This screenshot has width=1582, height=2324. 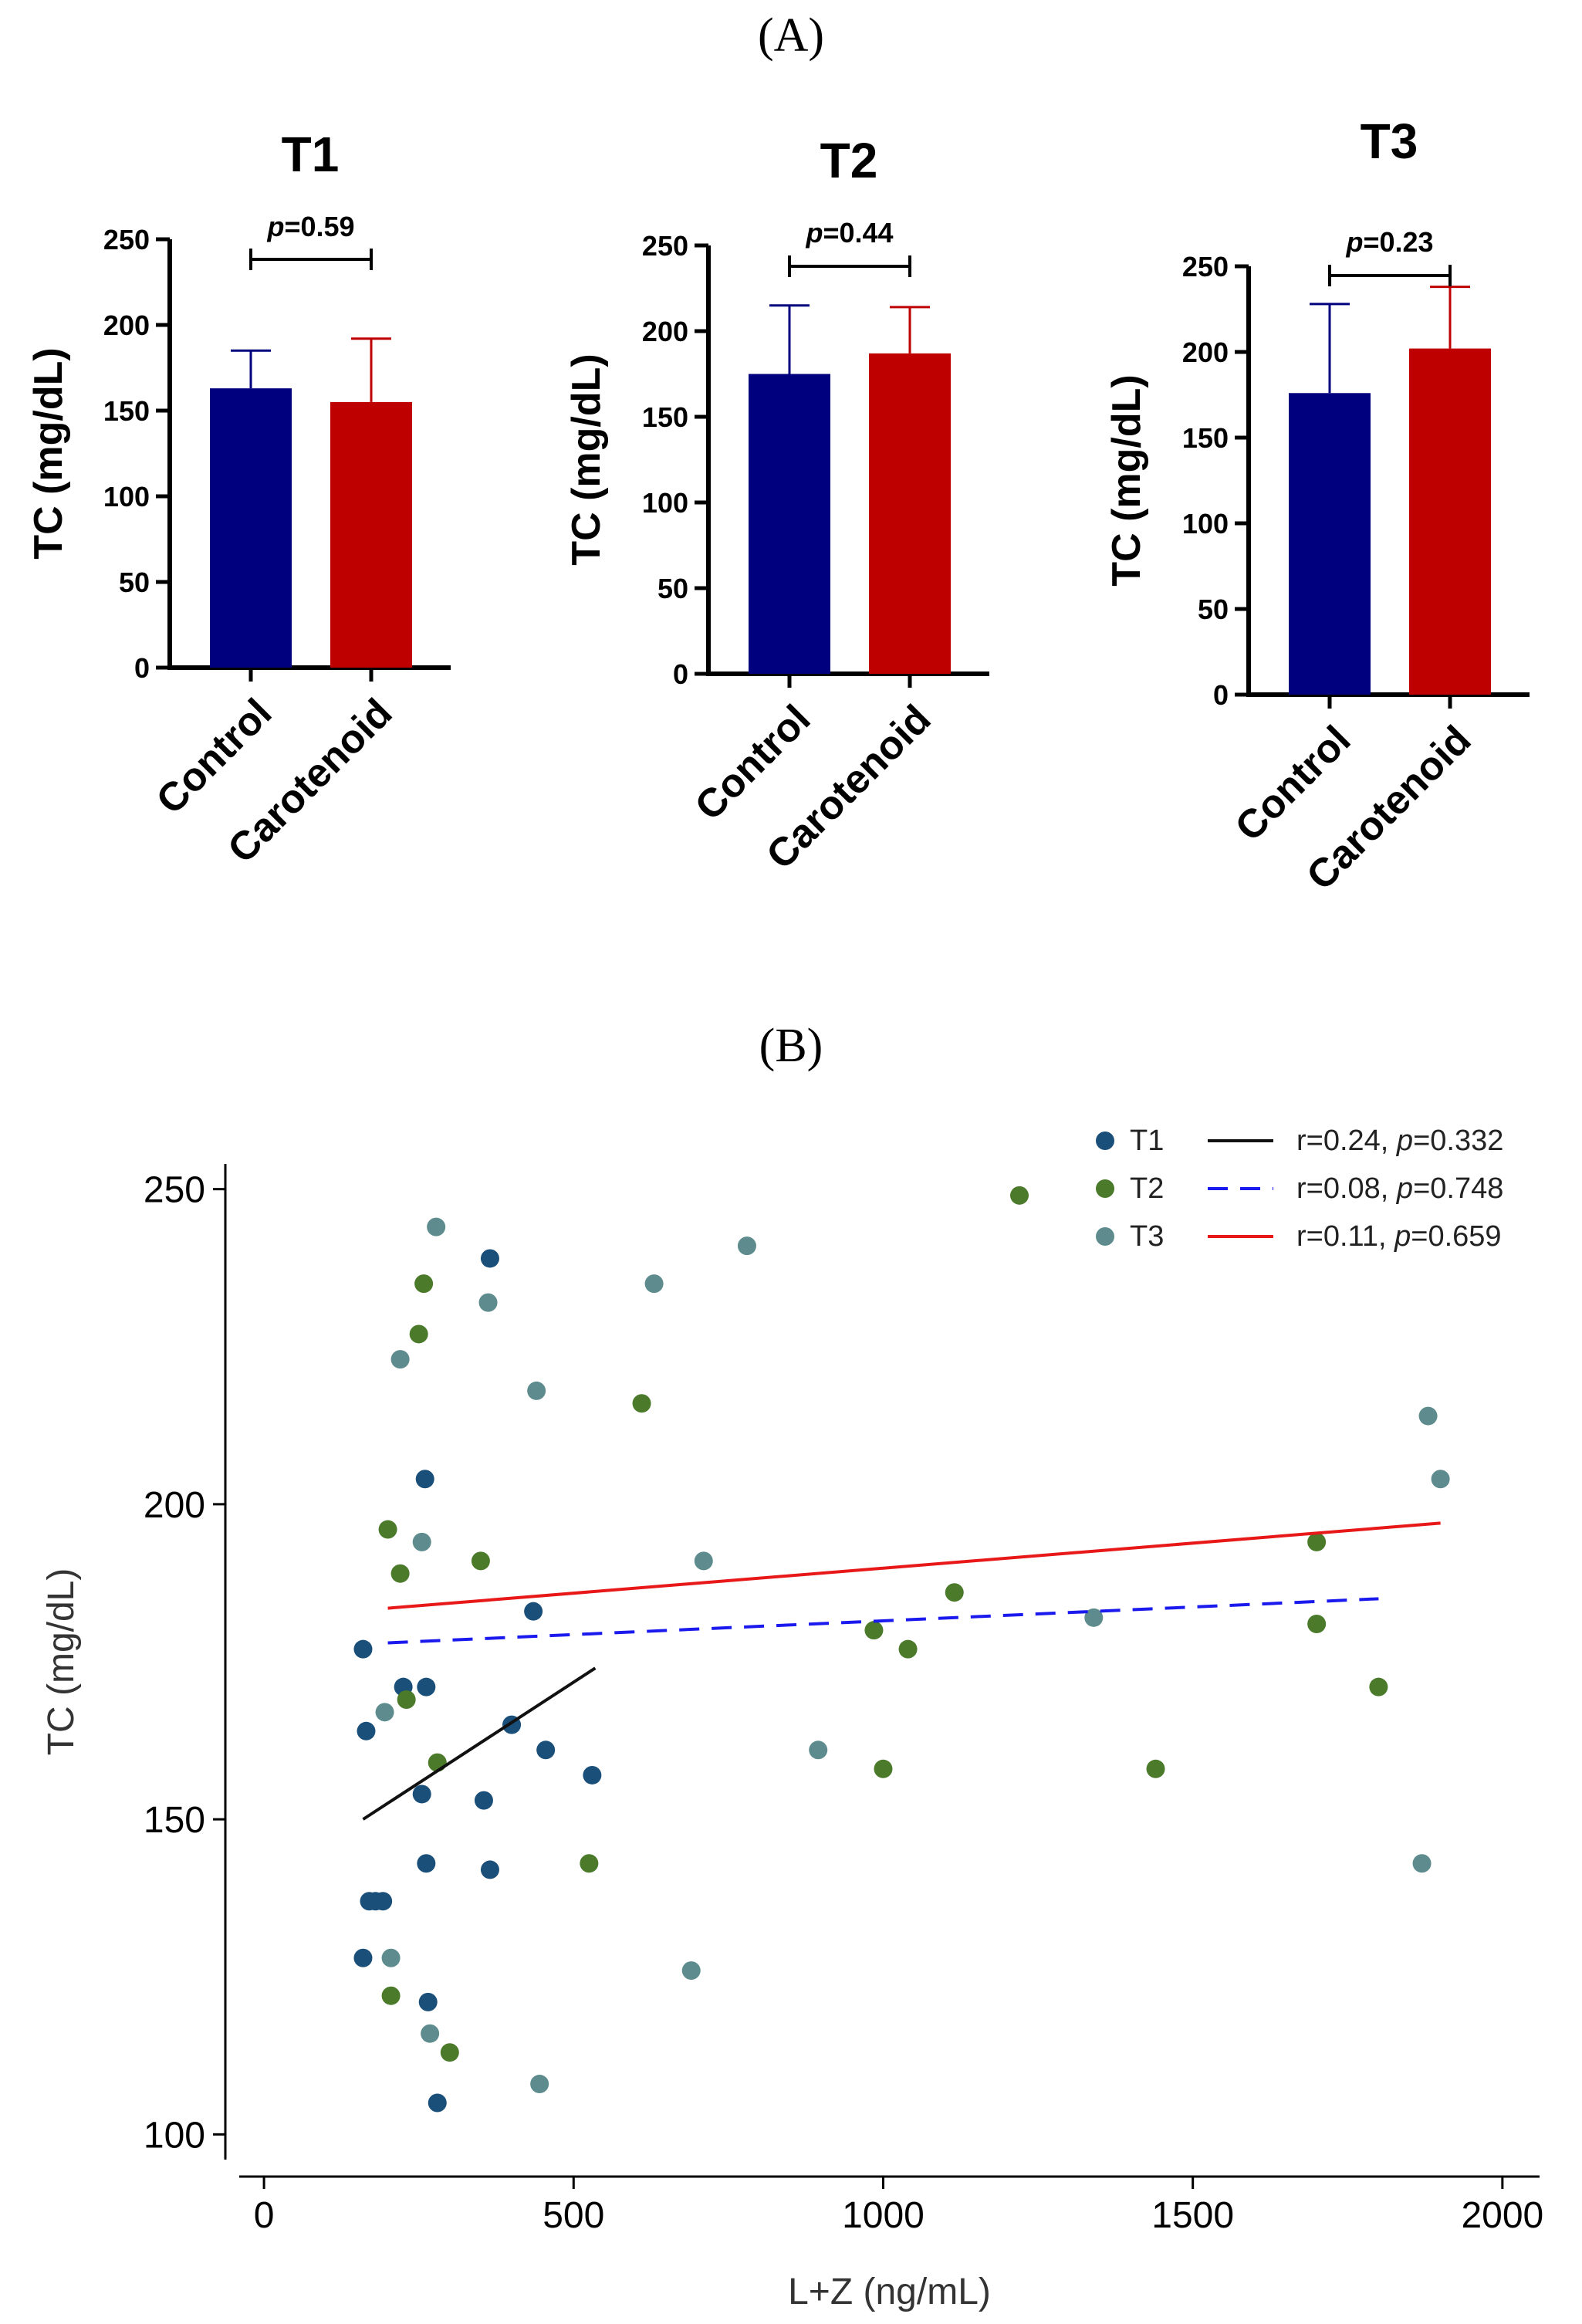 I want to click on x-tick-label: 0, so click(x=264, y=2215).